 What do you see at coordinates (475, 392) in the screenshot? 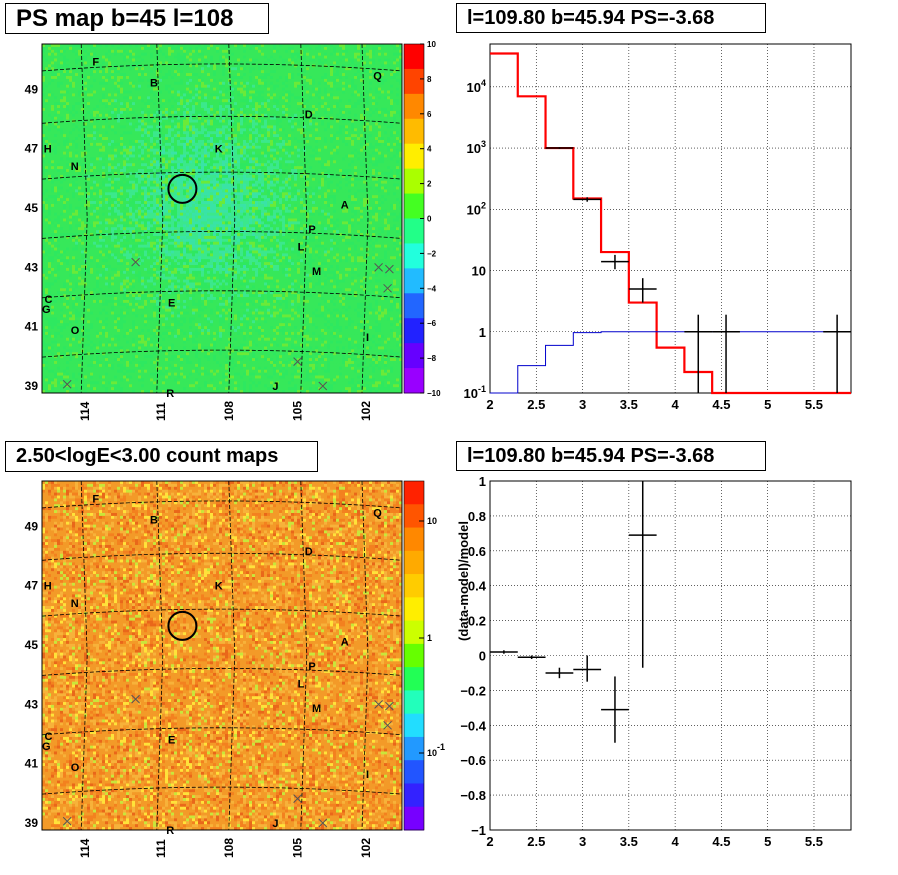
I see `spectrum-ytick: 10⁻¹` at bounding box center [475, 392].